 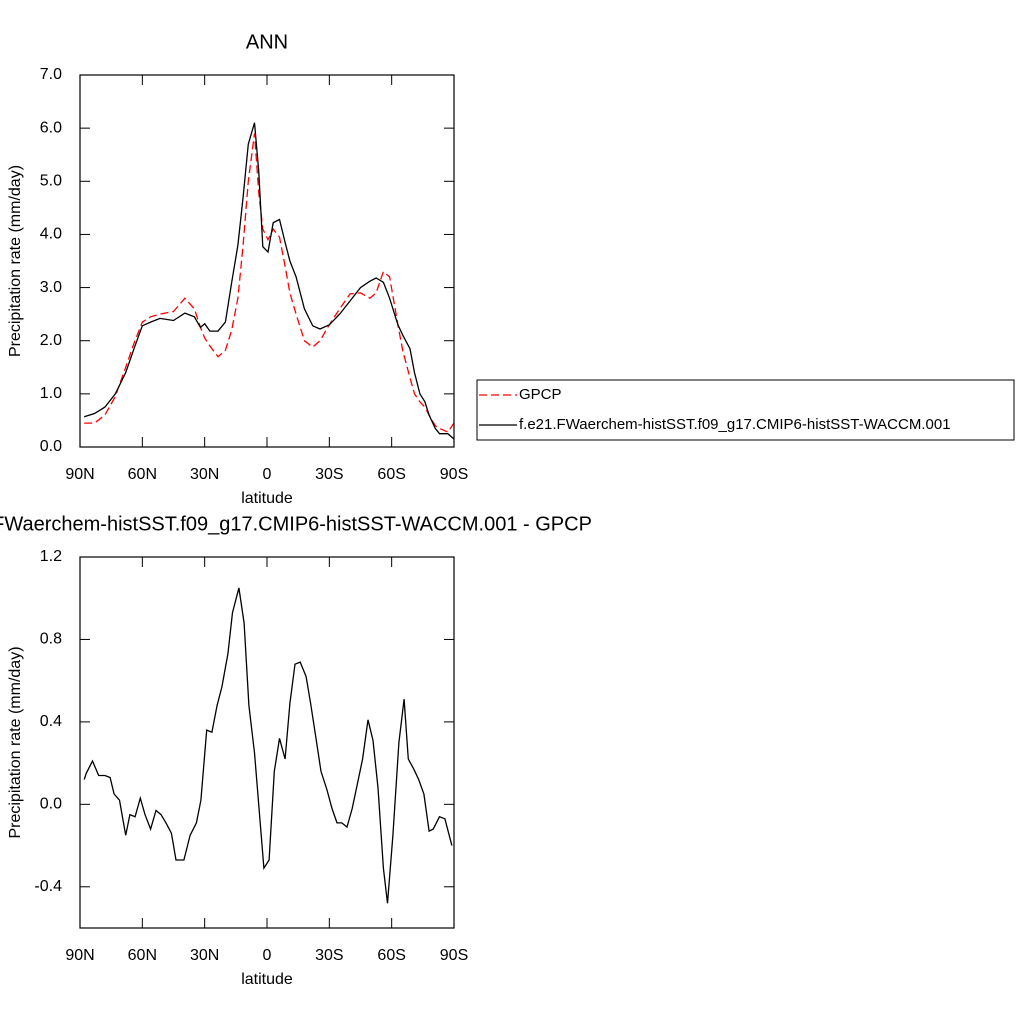 What do you see at coordinates (51, 234) in the screenshot?
I see `y-tick-label: 4.0` at bounding box center [51, 234].